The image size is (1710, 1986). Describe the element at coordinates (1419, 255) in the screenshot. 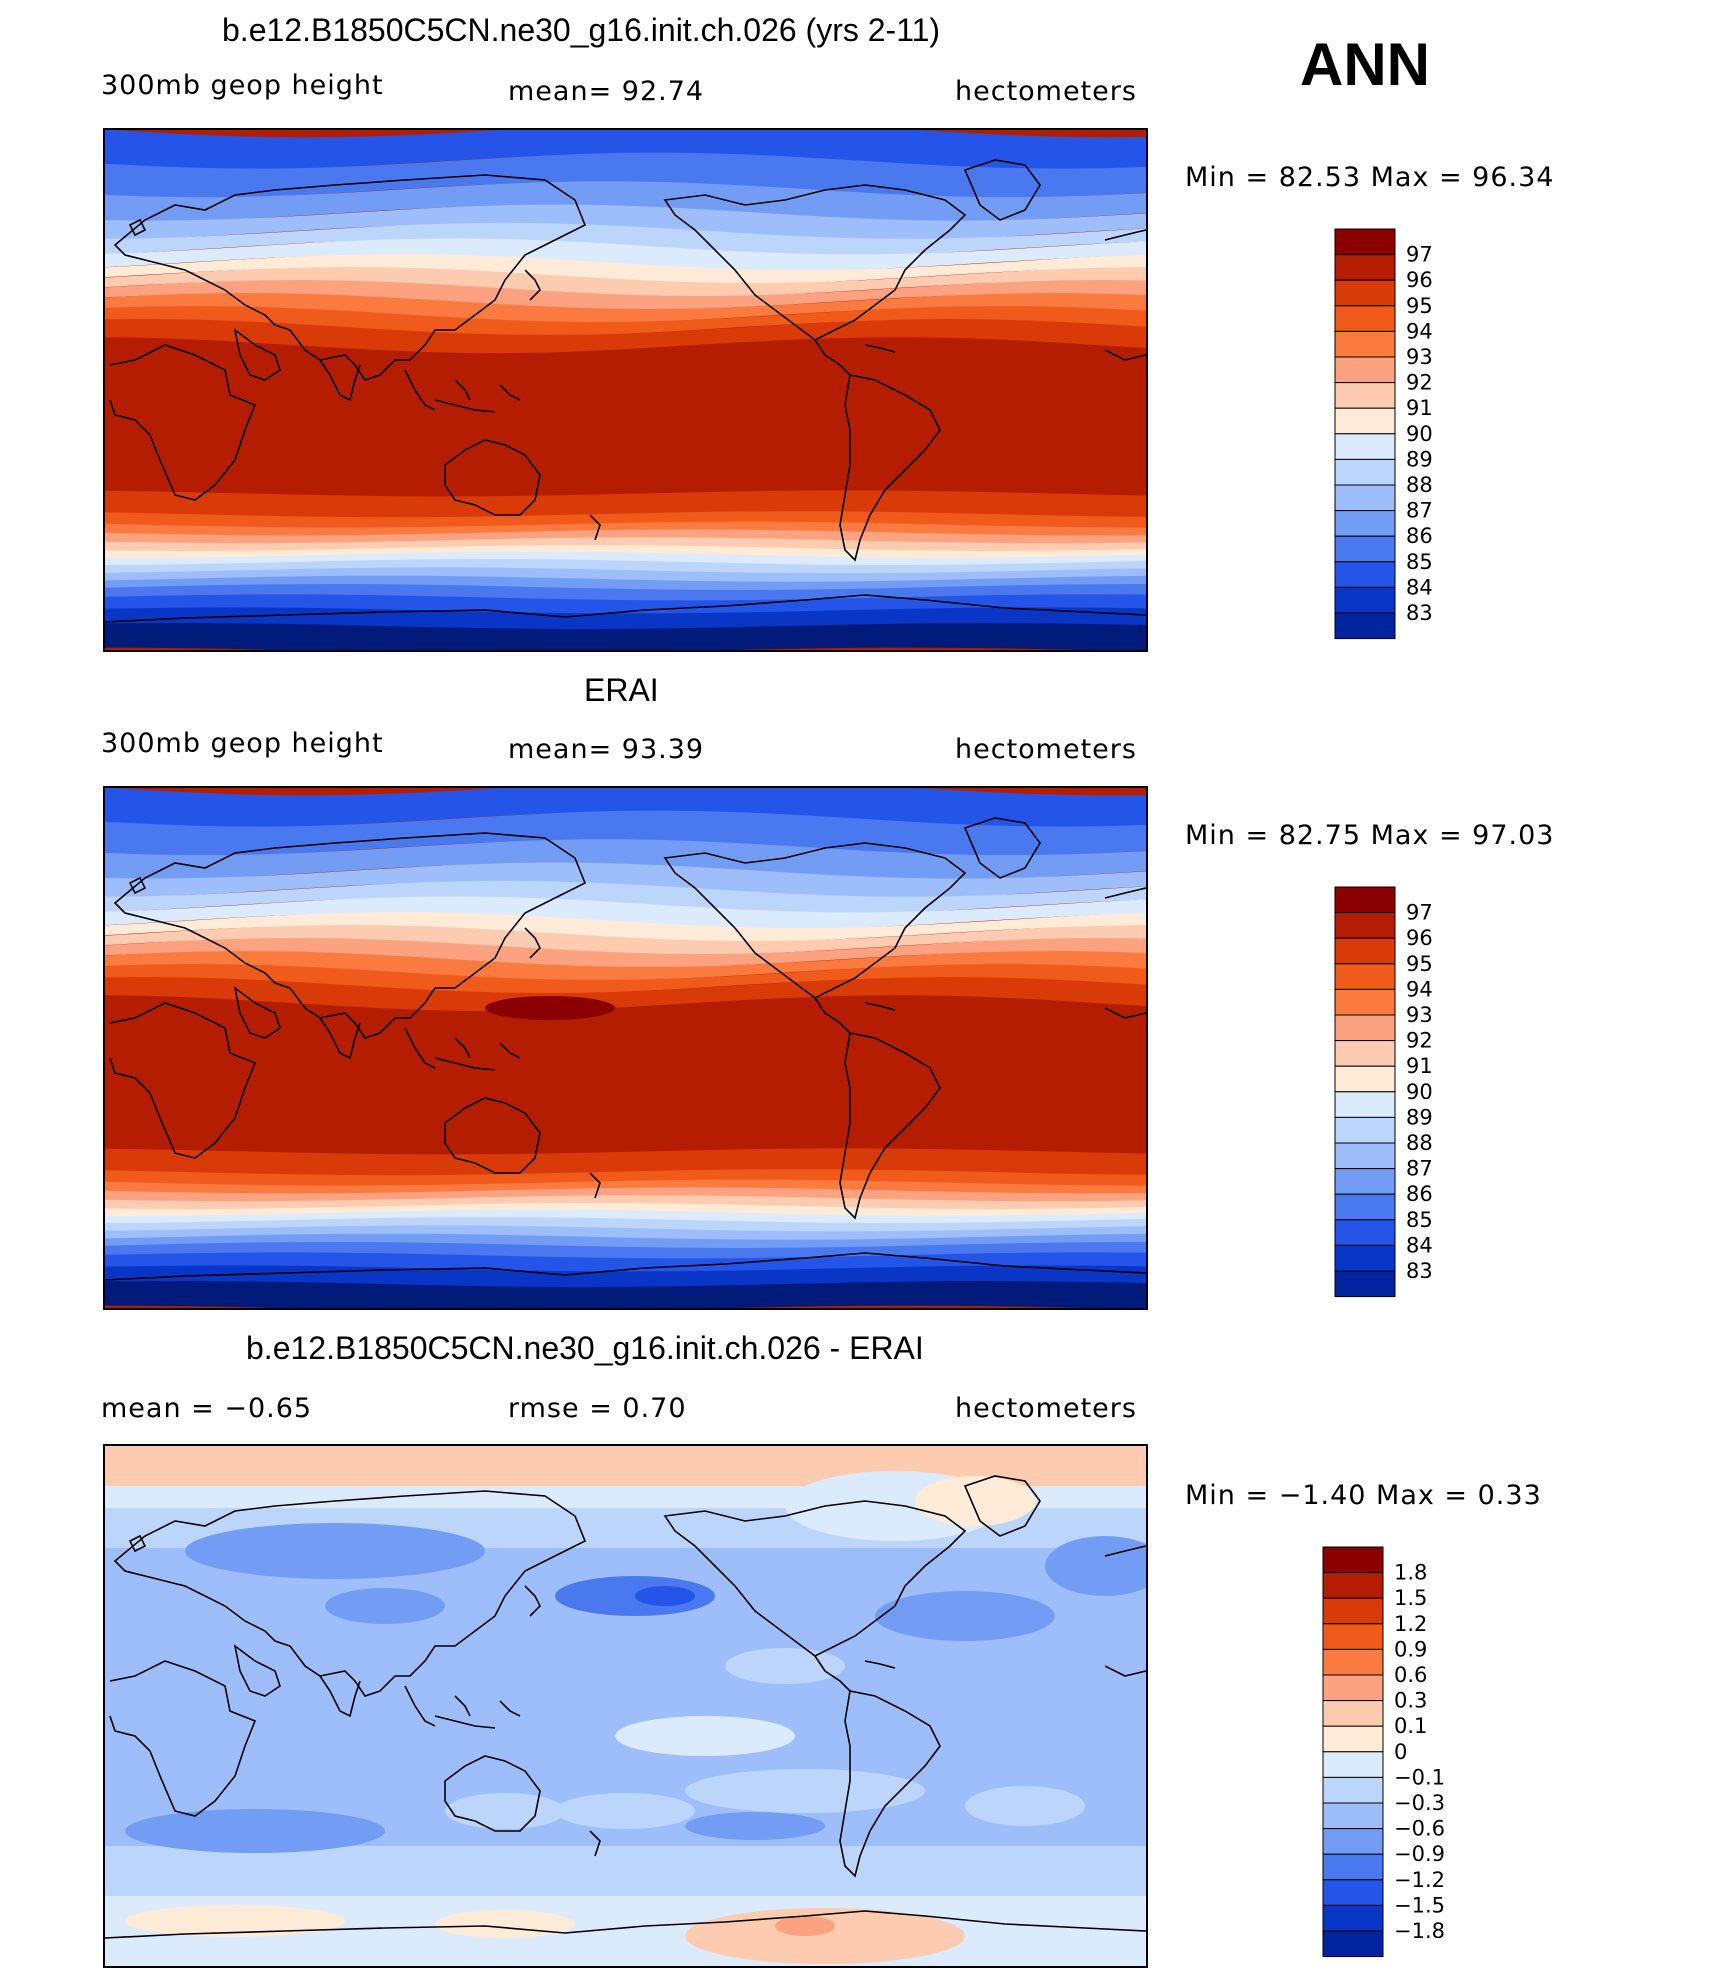

I see `colorbar-tick-label: 97` at that location.